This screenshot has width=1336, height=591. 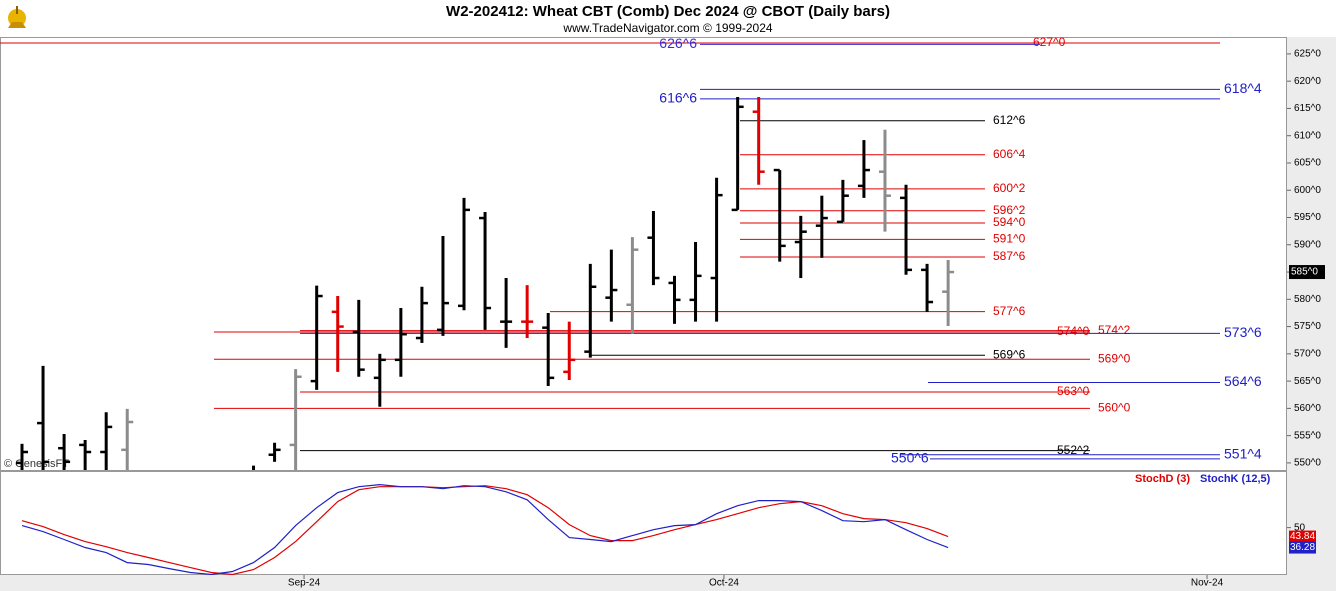 I want to click on legend-entry: StochK (12,5), so click(x=1235, y=479).